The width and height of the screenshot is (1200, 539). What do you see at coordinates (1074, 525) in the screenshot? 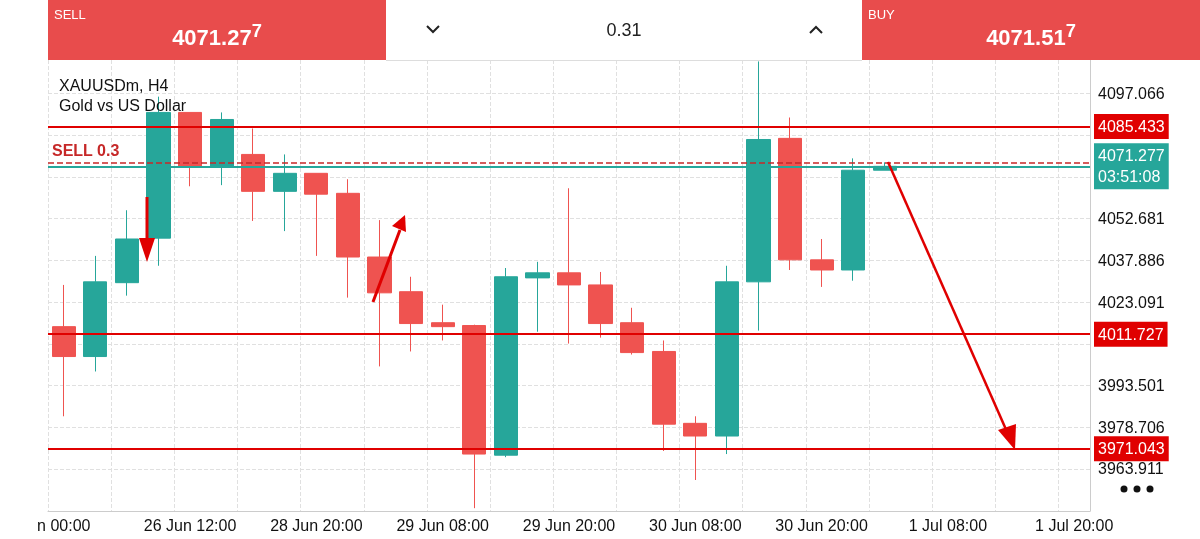
I see `x-tick-label: 1 Jul 20:00` at bounding box center [1074, 525].